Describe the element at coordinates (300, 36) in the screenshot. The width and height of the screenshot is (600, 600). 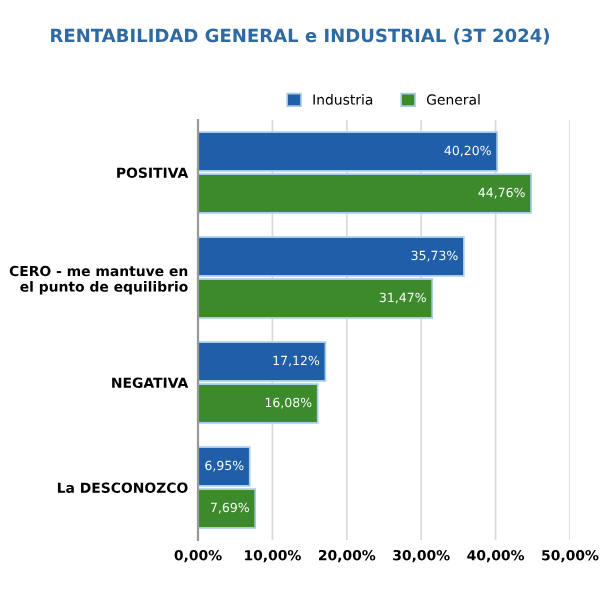
I see `chart-title: RENTABILIDAD GENERAL e INDUSTRIAL (3T 2024)` at that location.